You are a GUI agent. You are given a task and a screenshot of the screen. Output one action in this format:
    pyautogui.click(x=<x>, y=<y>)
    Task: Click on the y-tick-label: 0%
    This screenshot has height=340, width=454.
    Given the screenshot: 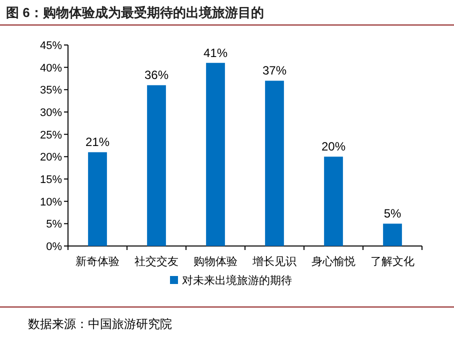 What is the action you would take?
    pyautogui.click(x=54, y=247)
    